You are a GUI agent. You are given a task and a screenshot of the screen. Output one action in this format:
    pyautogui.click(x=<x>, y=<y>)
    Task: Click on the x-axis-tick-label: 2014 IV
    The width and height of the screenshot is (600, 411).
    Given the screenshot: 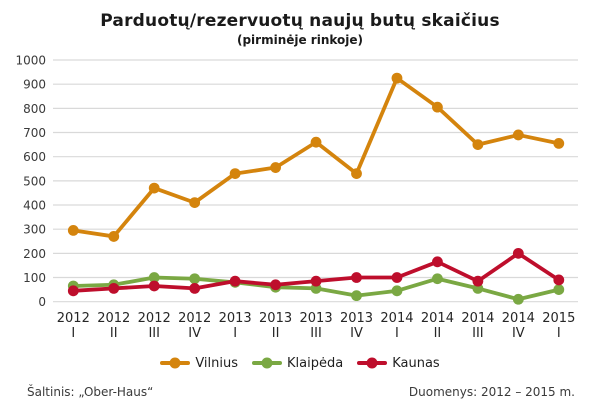 What is the action you would take?
    pyautogui.click(x=518, y=326)
    